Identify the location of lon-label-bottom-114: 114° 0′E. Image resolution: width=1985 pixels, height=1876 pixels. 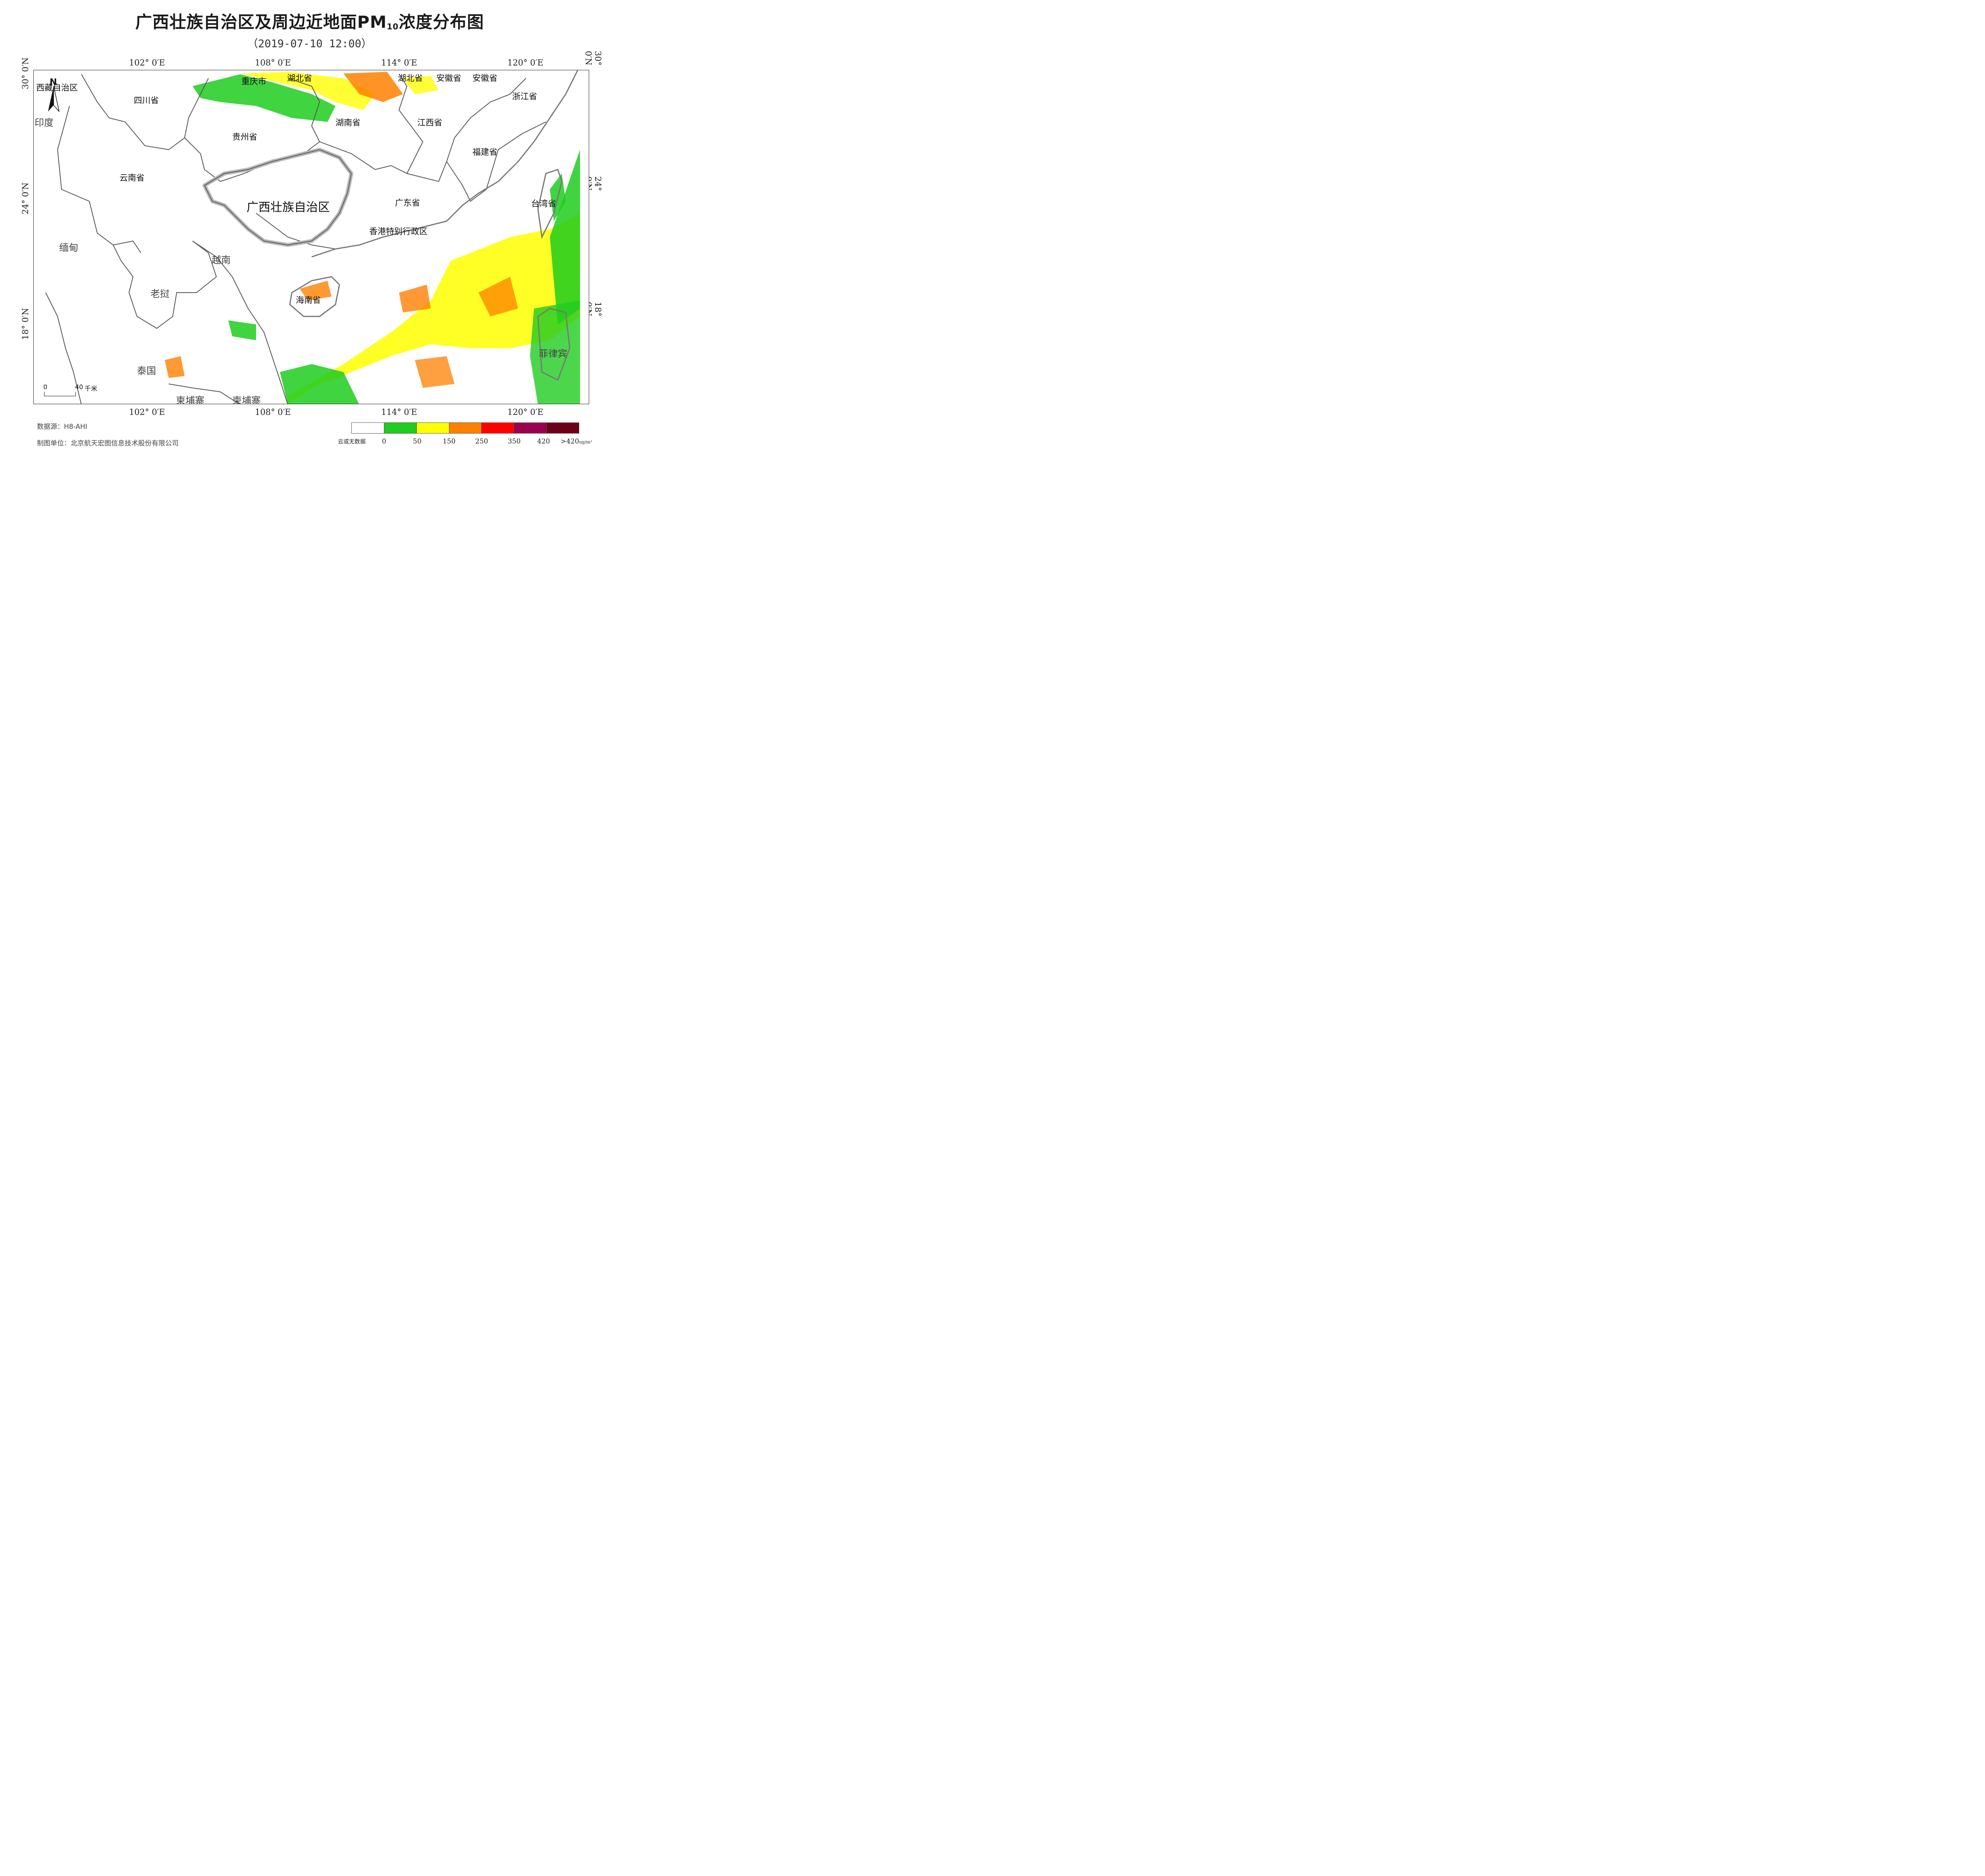
(399, 412).